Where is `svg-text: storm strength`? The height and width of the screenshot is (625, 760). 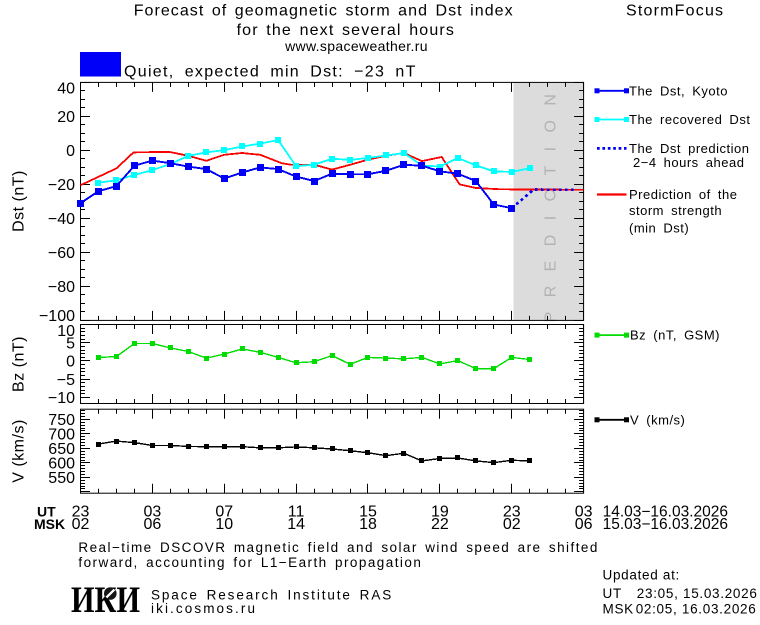
svg-text: storm strength is located at coordinates (675, 210).